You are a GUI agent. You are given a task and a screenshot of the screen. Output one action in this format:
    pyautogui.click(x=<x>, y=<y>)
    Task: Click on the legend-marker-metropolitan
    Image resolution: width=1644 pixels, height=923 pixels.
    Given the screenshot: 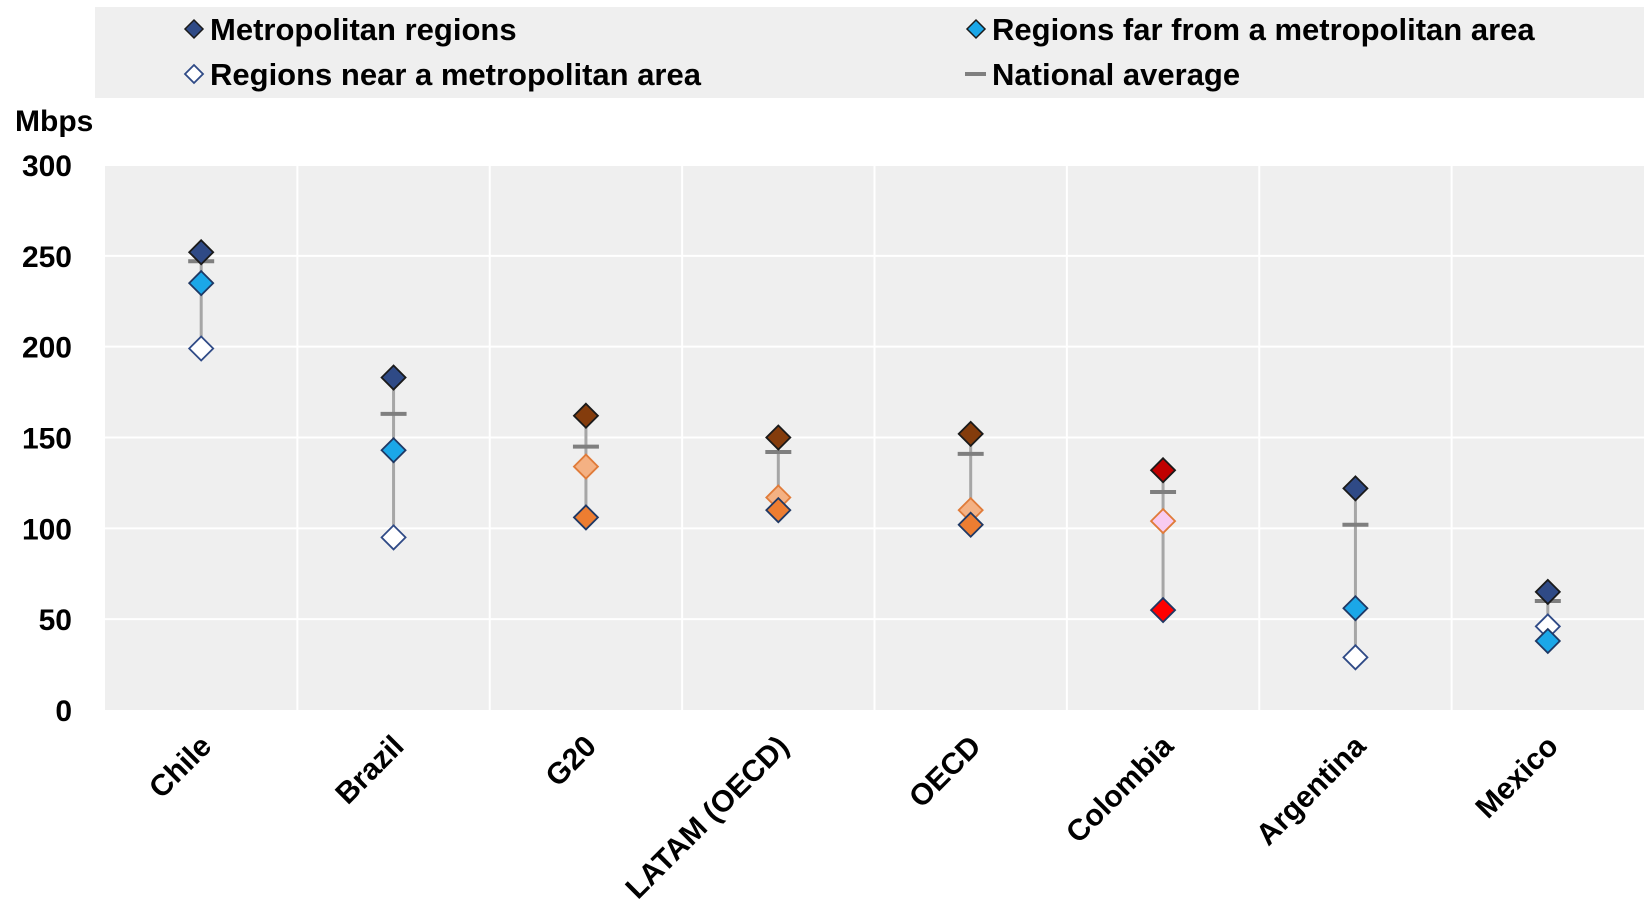 What is the action you would take?
    pyautogui.click(x=194, y=29)
    